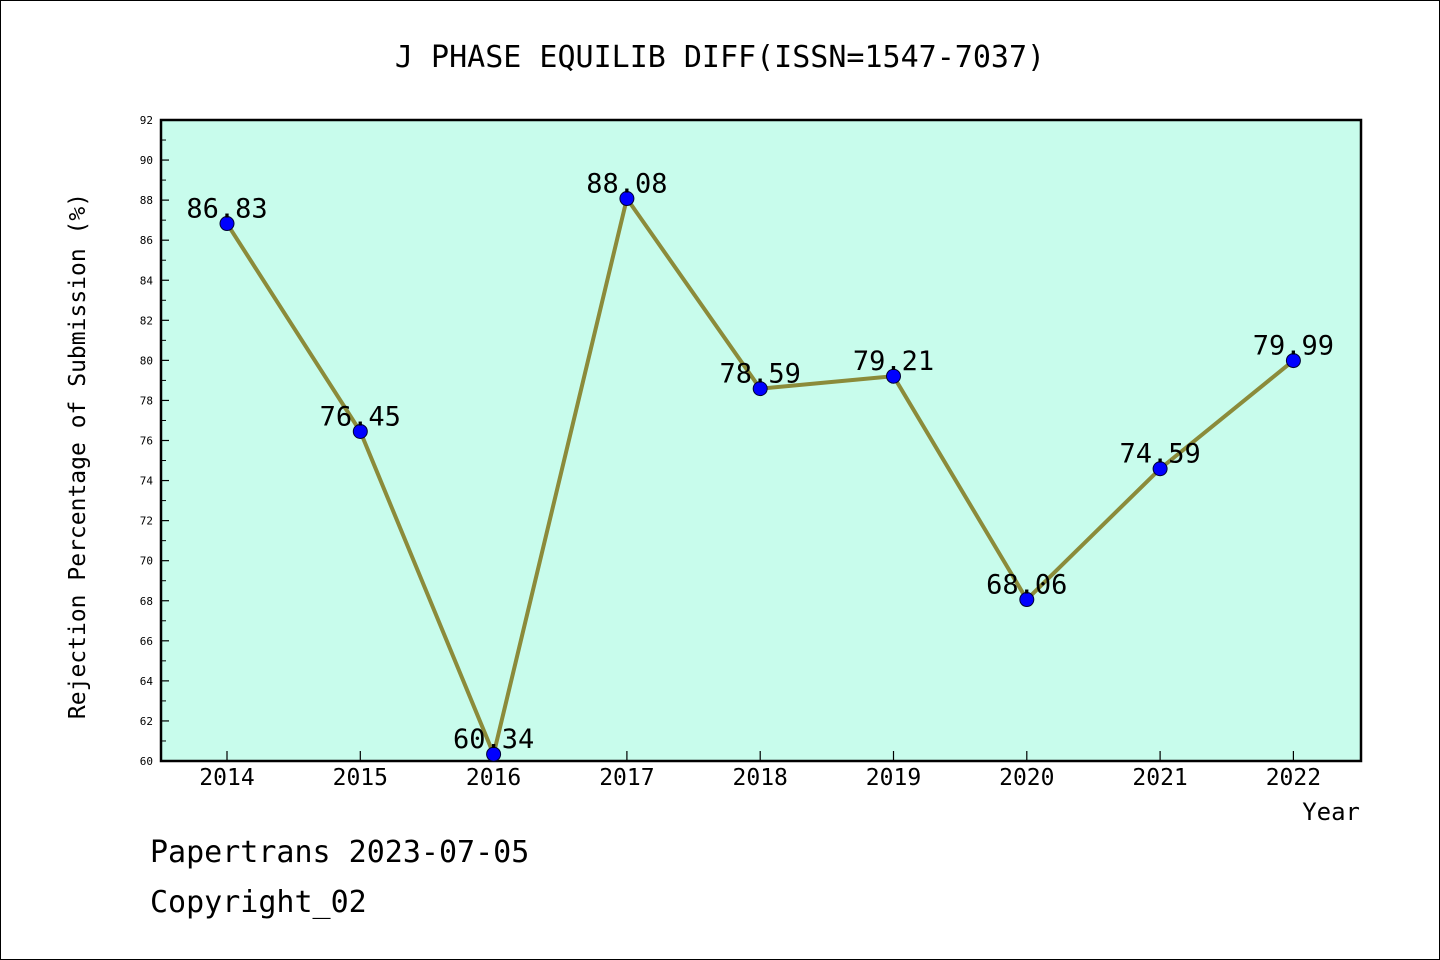 Image resolution: width=1440 pixels, height=960 pixels. I want to click on data-label: 74.59, so click(1159, 454).